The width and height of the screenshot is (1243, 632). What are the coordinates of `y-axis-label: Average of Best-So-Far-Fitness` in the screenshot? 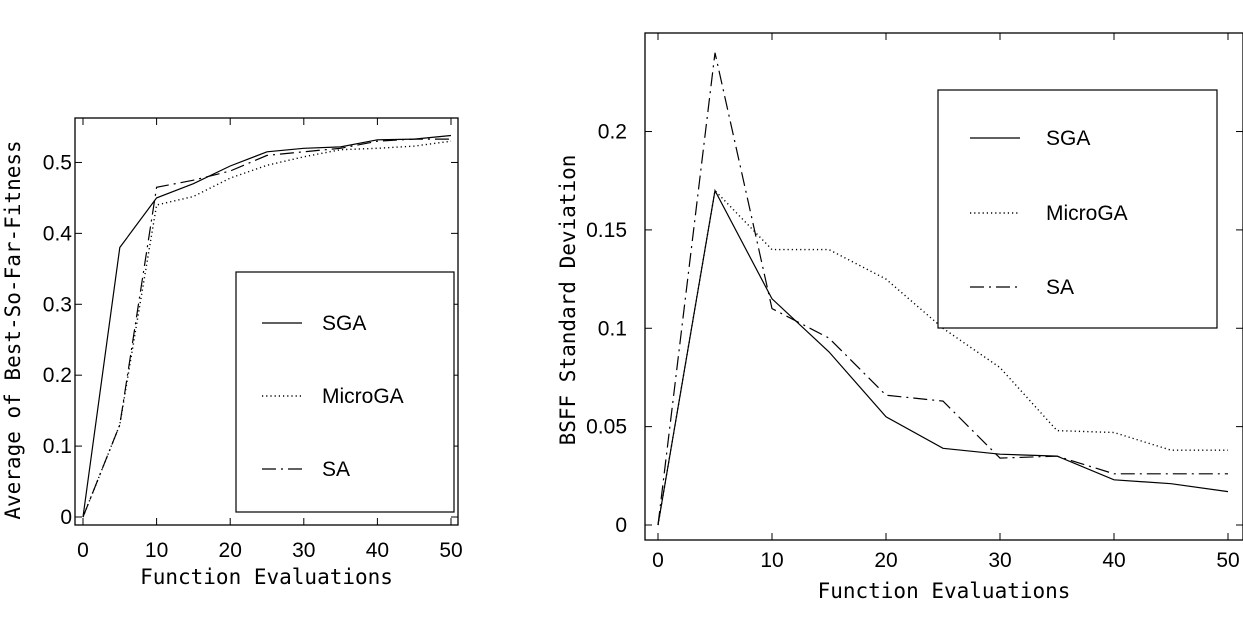 It's located at (13, 329).